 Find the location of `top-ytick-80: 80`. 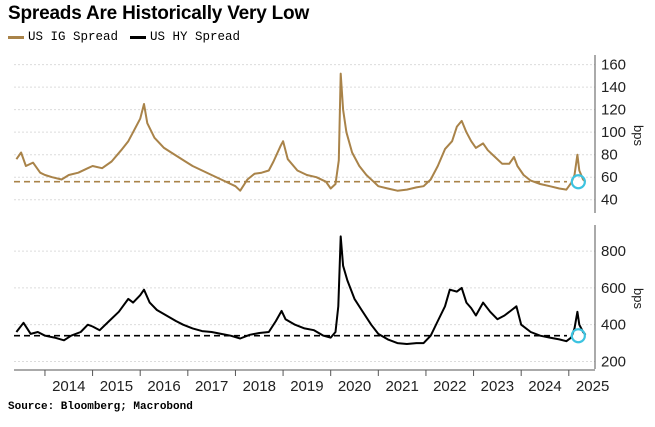

top-ytick-80: 80 is located at coordinates (609, 155).